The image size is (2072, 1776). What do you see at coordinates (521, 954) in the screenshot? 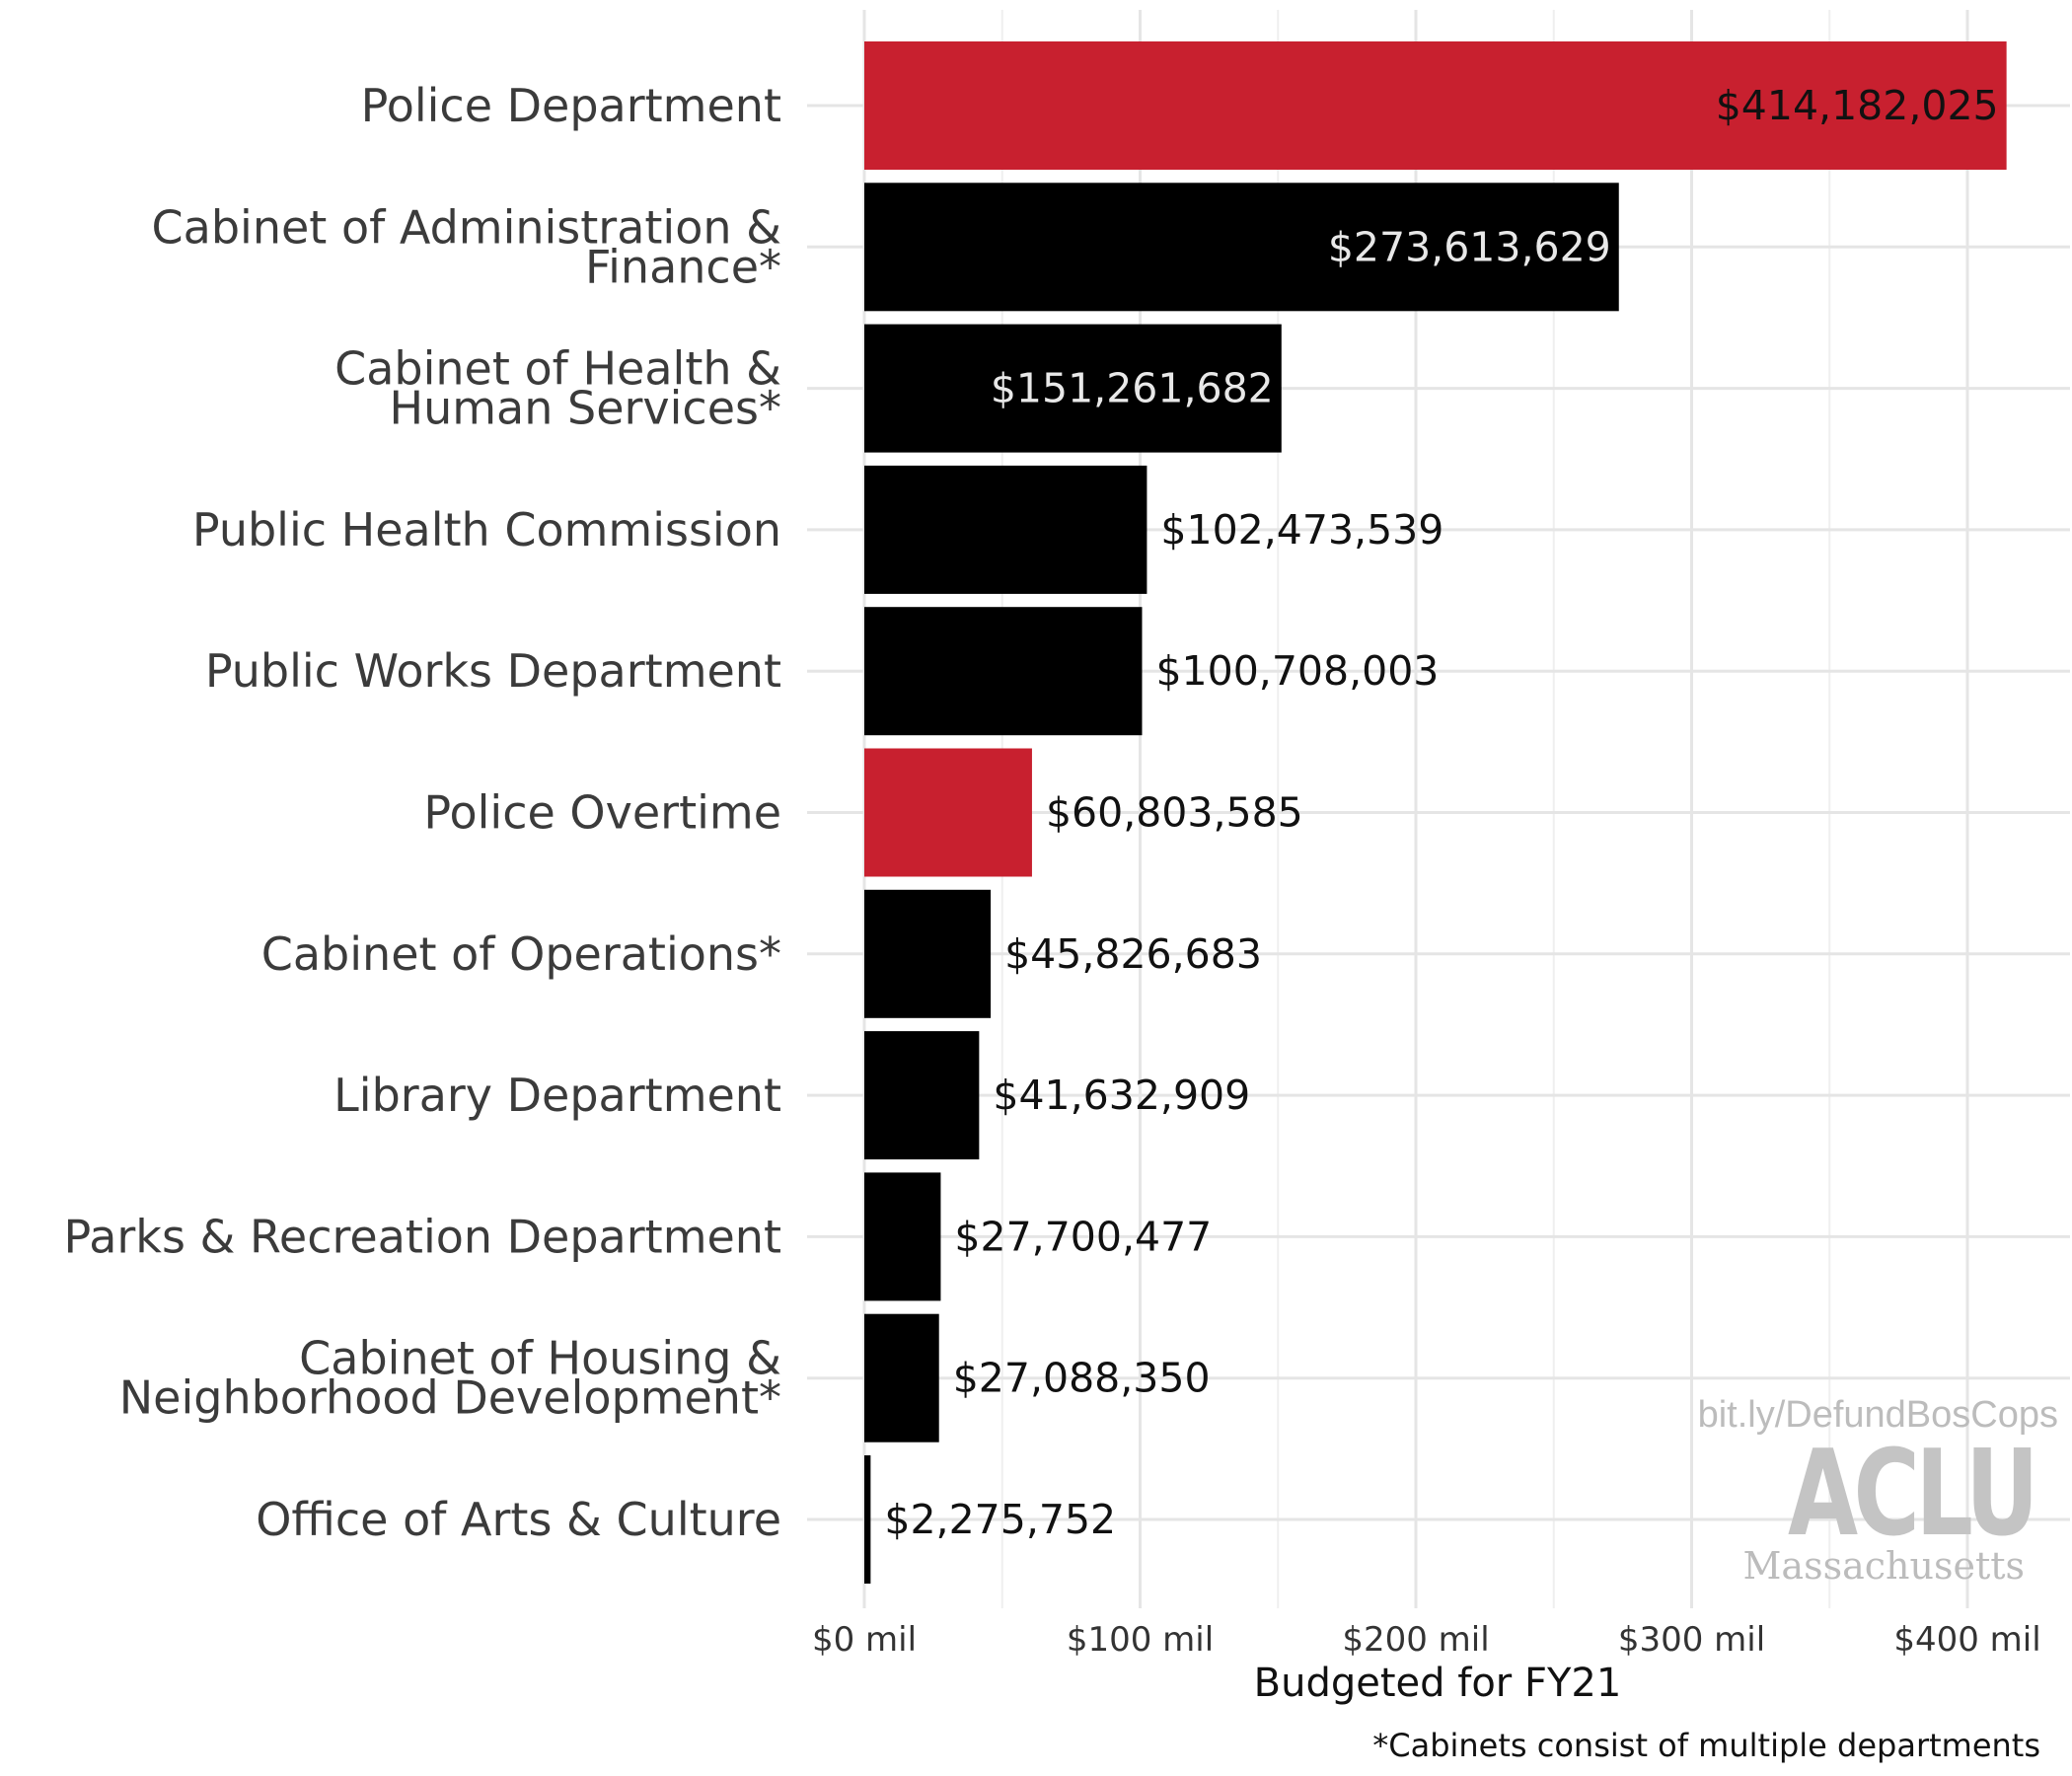
I see `category-label: Cabinet of Operations*` at bounding box center [521, 954].